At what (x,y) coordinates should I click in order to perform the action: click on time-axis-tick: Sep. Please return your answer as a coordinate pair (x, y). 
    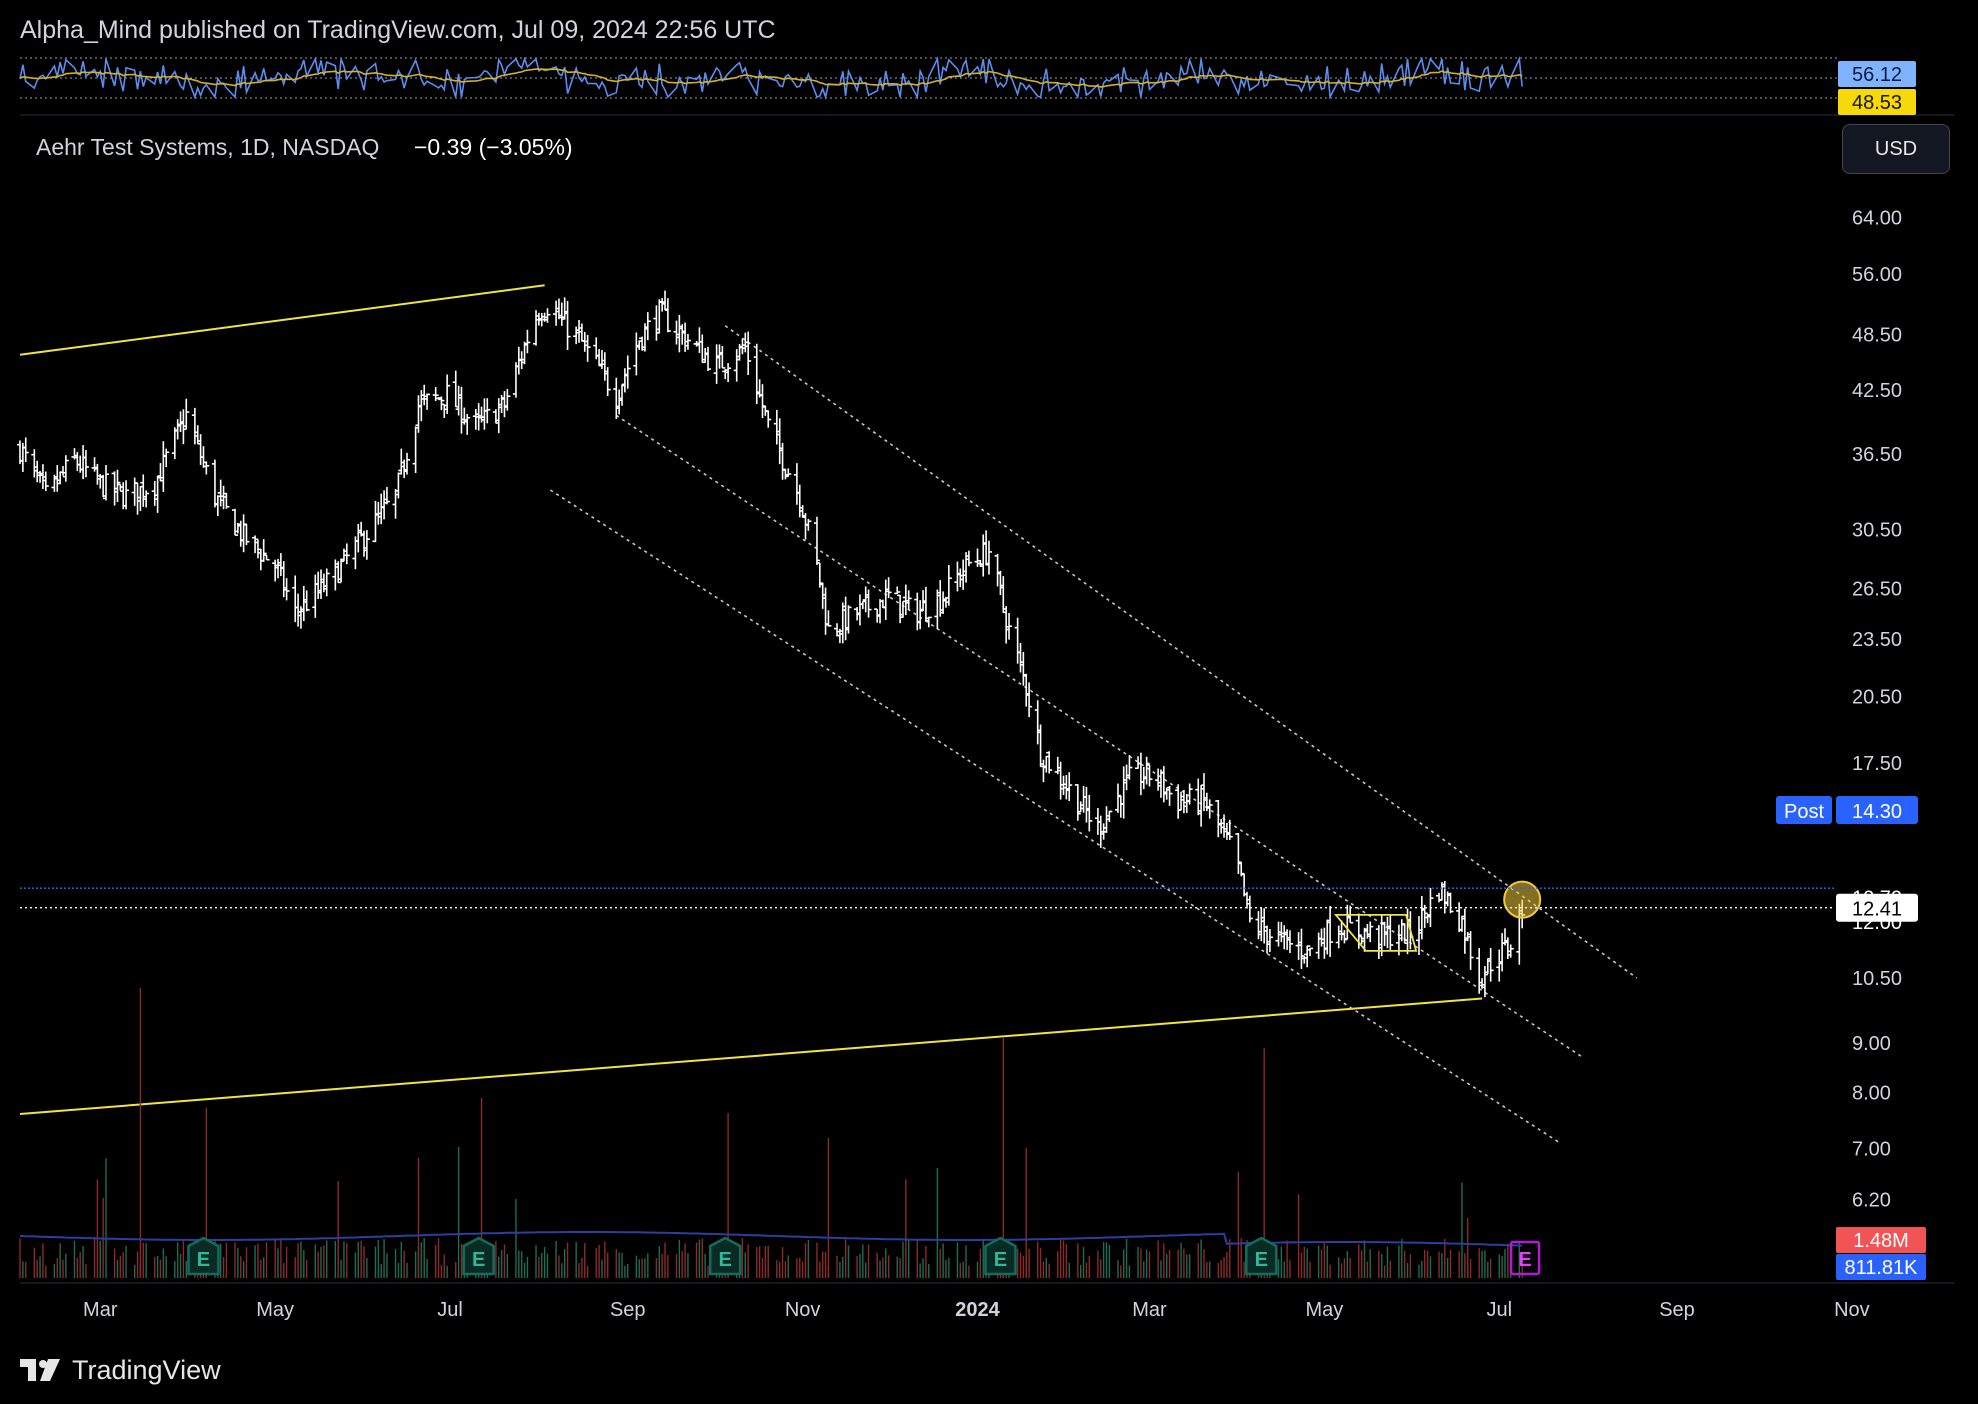
    Looking at the image, I should click on (628, 1310).